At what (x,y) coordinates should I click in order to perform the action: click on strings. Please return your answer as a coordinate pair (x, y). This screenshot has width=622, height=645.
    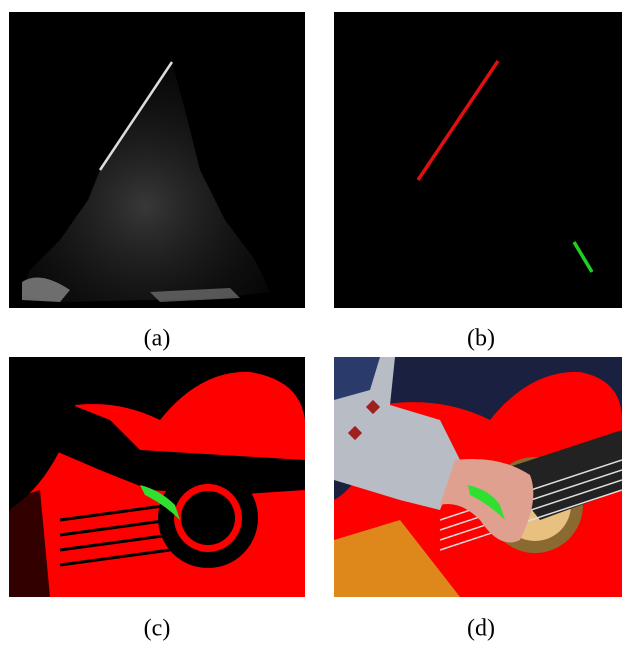
    Looking at the image, I should click on (115, 535).